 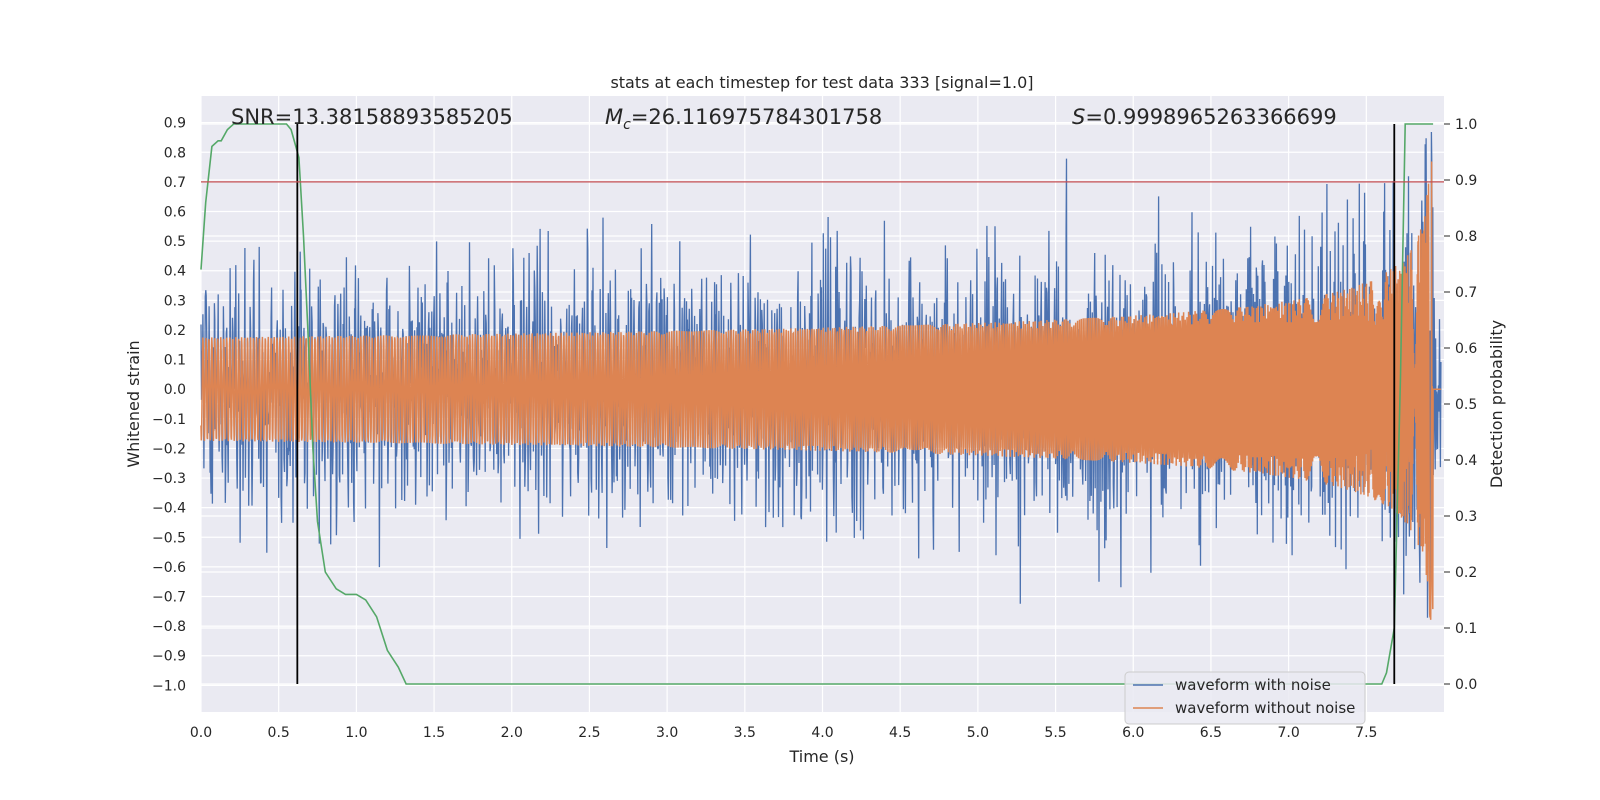 I want to click on y-right-tick-label-3: 0.7, so click(x=1466, y=293).